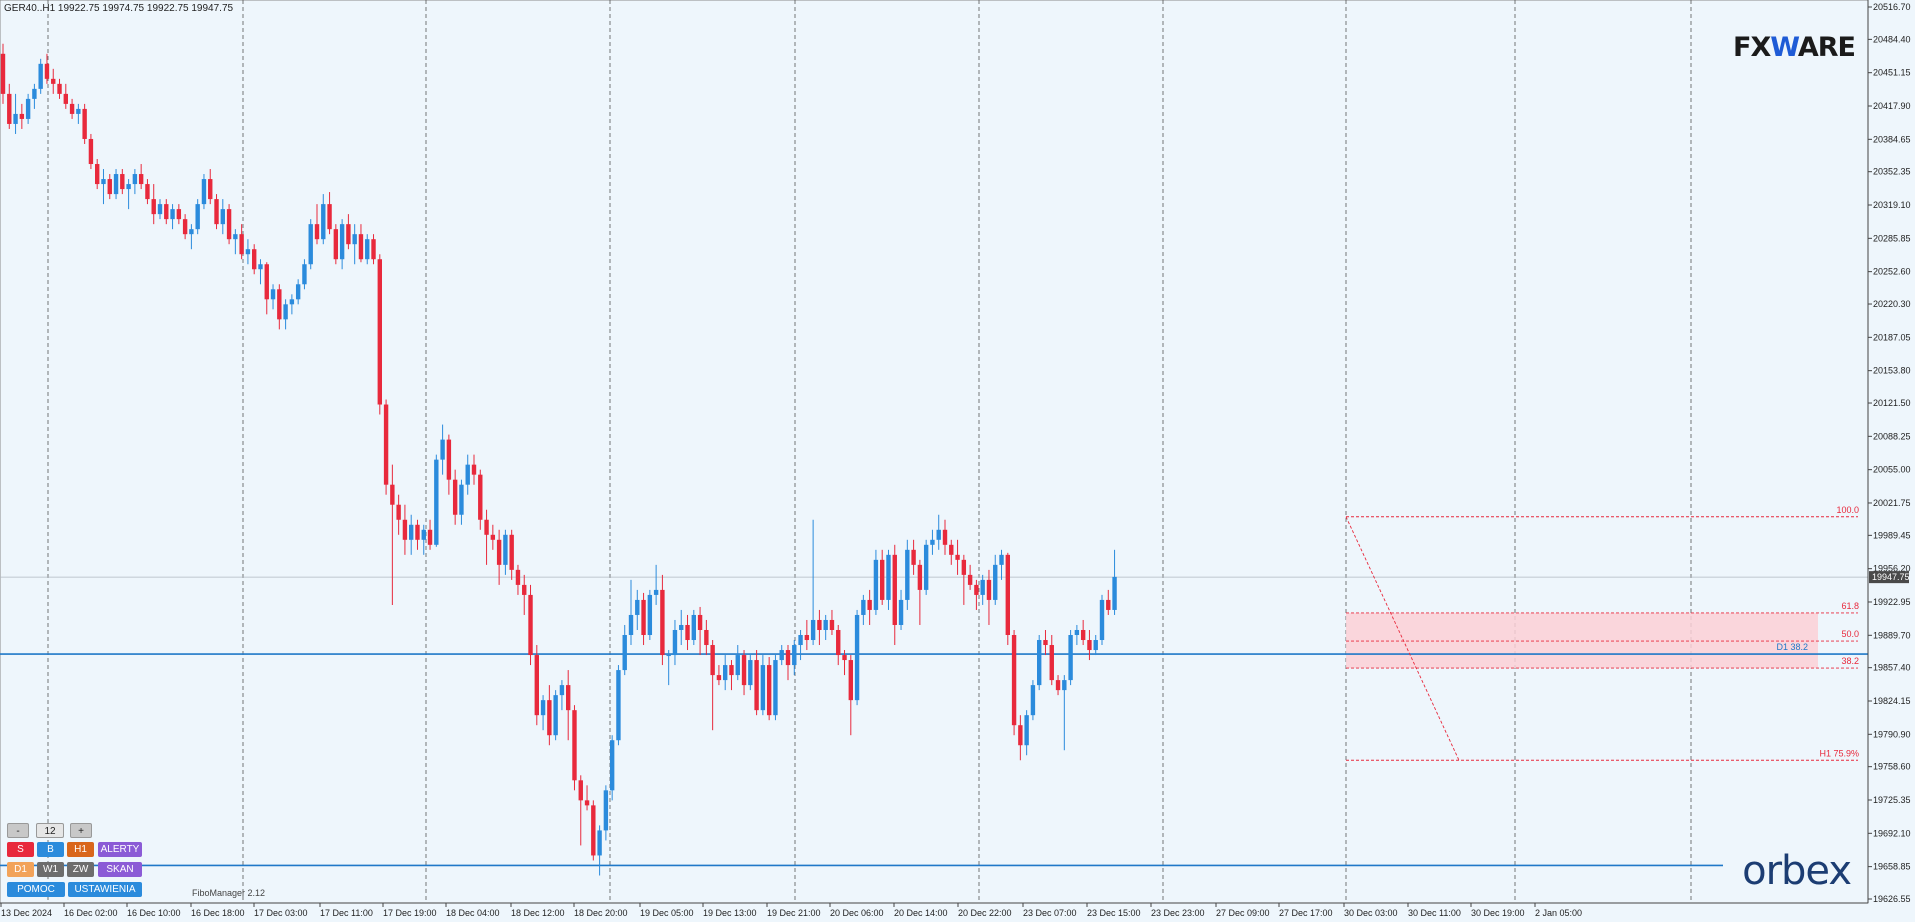 This screenshot has height=922, width=1915. What do you see at coordinates (80, 869) in the screenshot?
I see `zw-button: ZW` at bounding box center [80, 869].